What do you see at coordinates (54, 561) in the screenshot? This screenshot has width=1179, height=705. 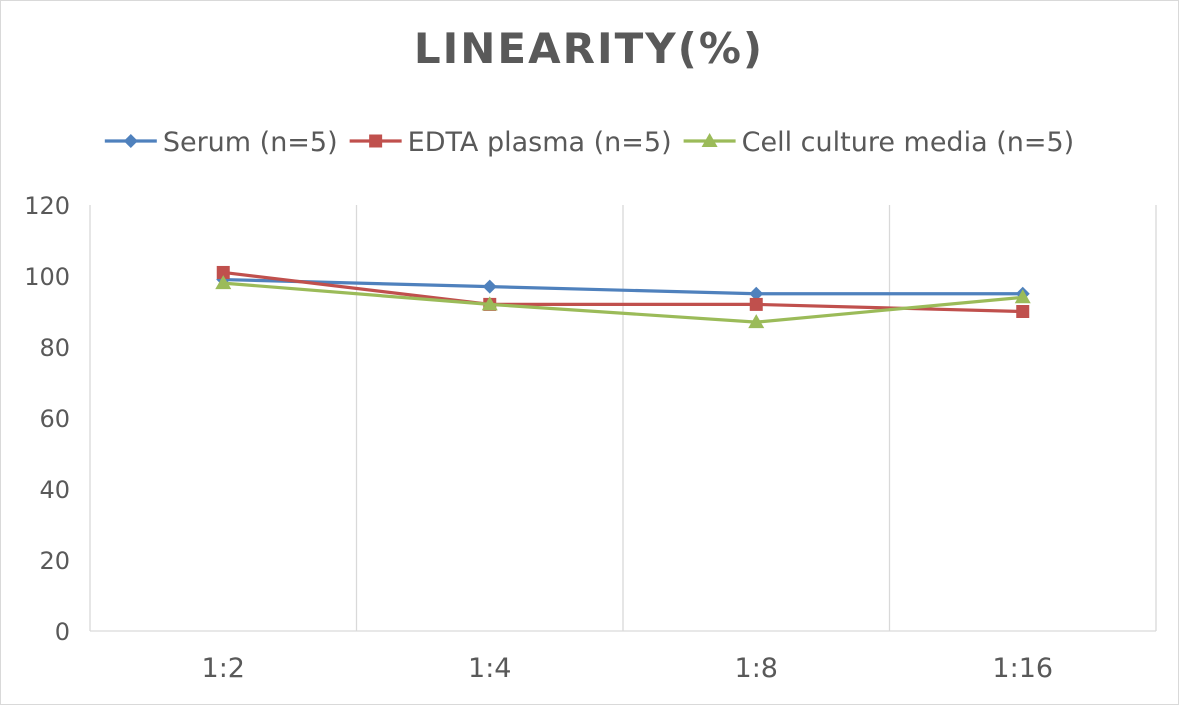 I see `y-tick-label: 20` at bounding box center [54, 561].